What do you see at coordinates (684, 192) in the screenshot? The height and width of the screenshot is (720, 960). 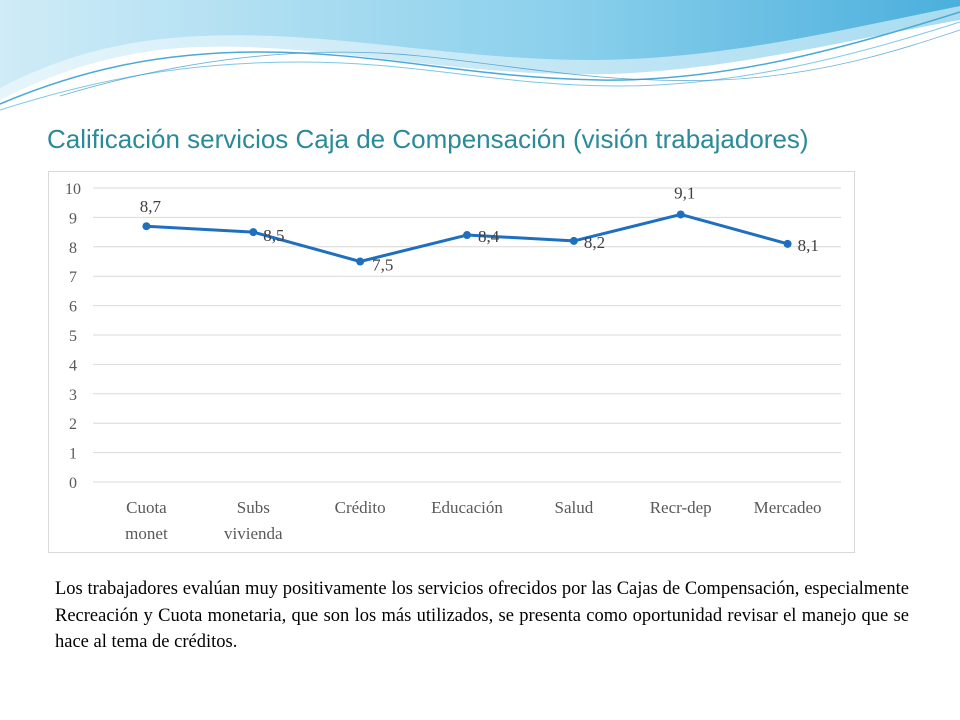 I see `data-label: 9,1` at bounding box center [684, 192].